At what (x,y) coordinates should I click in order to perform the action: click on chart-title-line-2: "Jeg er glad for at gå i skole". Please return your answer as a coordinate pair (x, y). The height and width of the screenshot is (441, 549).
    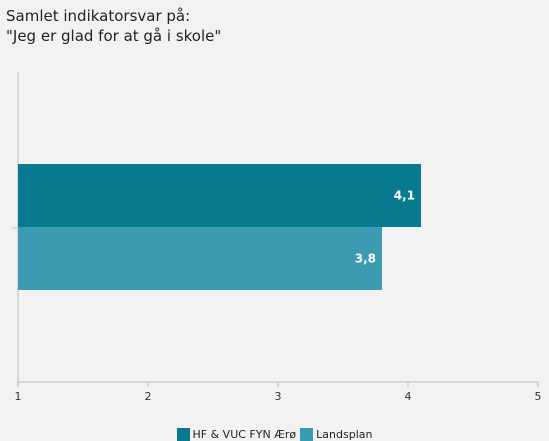
    Looking at the image, I should click on (114, 36).